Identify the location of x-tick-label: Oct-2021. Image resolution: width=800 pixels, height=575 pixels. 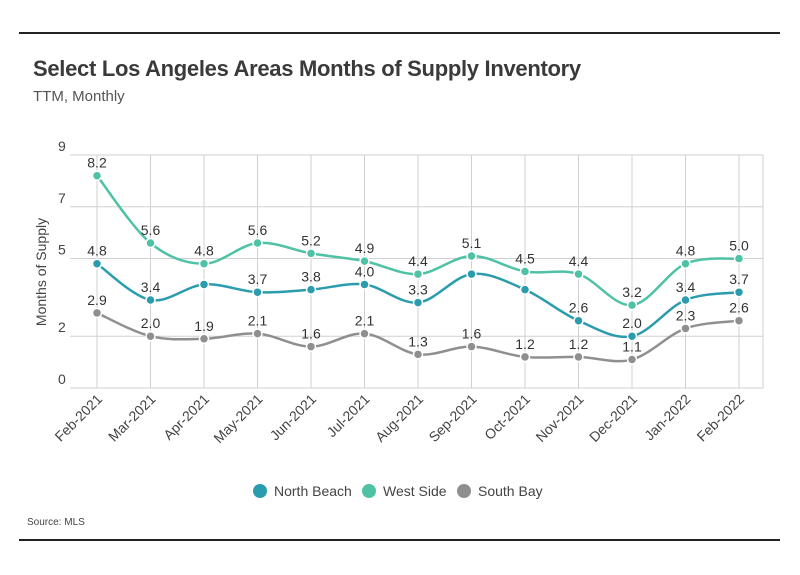
(507, 417).